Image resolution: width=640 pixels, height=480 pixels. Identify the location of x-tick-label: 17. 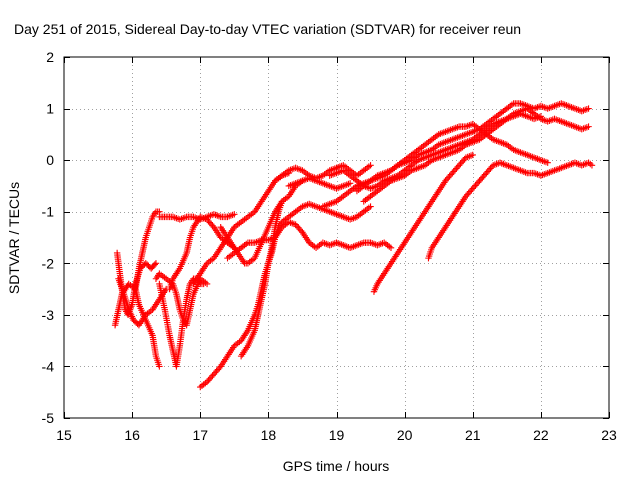
(200, 435).